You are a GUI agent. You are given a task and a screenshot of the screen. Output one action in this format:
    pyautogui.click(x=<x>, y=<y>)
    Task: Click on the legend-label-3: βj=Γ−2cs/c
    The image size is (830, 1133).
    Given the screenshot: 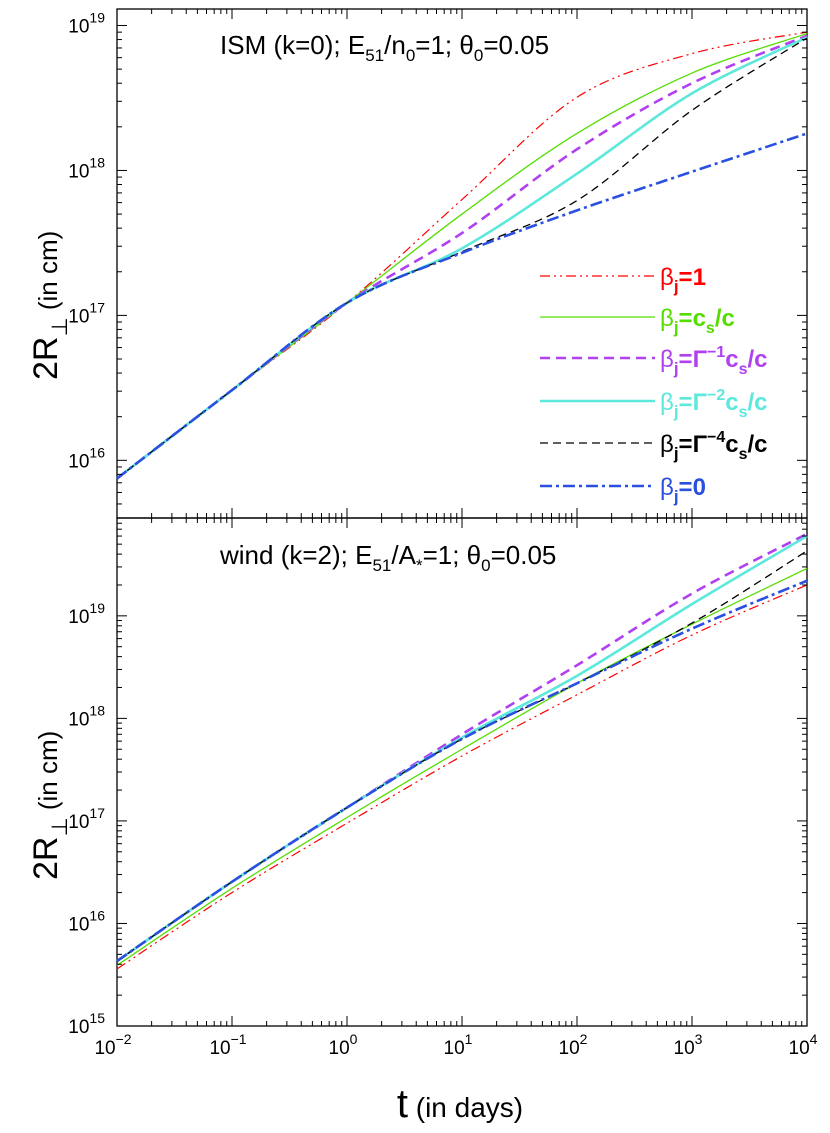 What is the action you would take?
    pyautogui.click(x=714, y=404)
    